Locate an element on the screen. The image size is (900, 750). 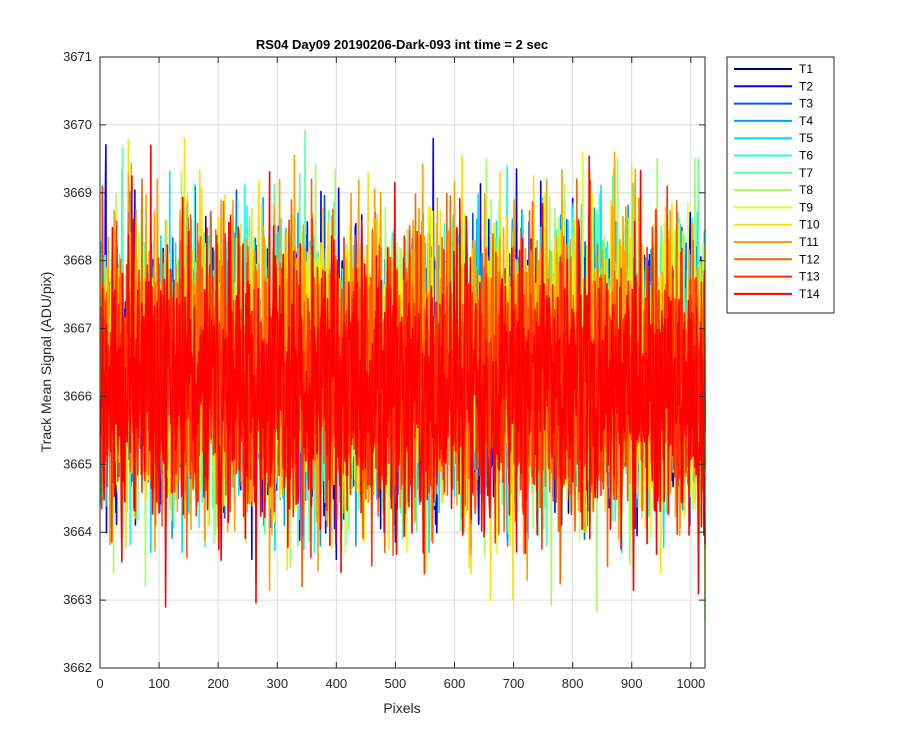
y-tick-label: 3666 is located at coordinates (77, 395).